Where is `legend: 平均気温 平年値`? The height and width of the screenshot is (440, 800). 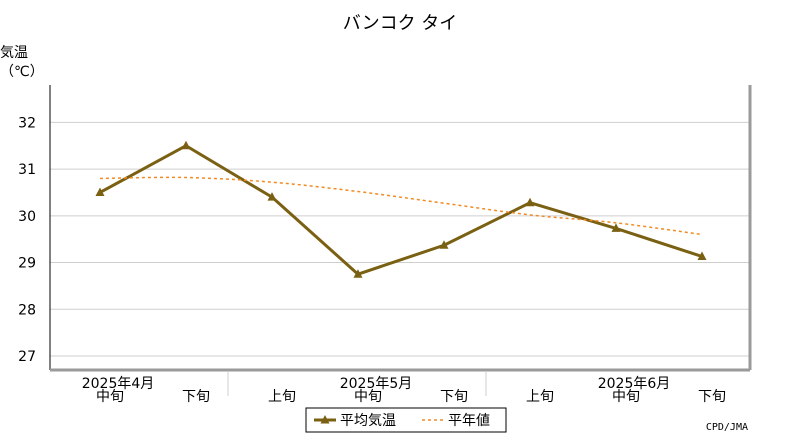
legend: 平均気温 平年値 is located at coordinates (406, 420).